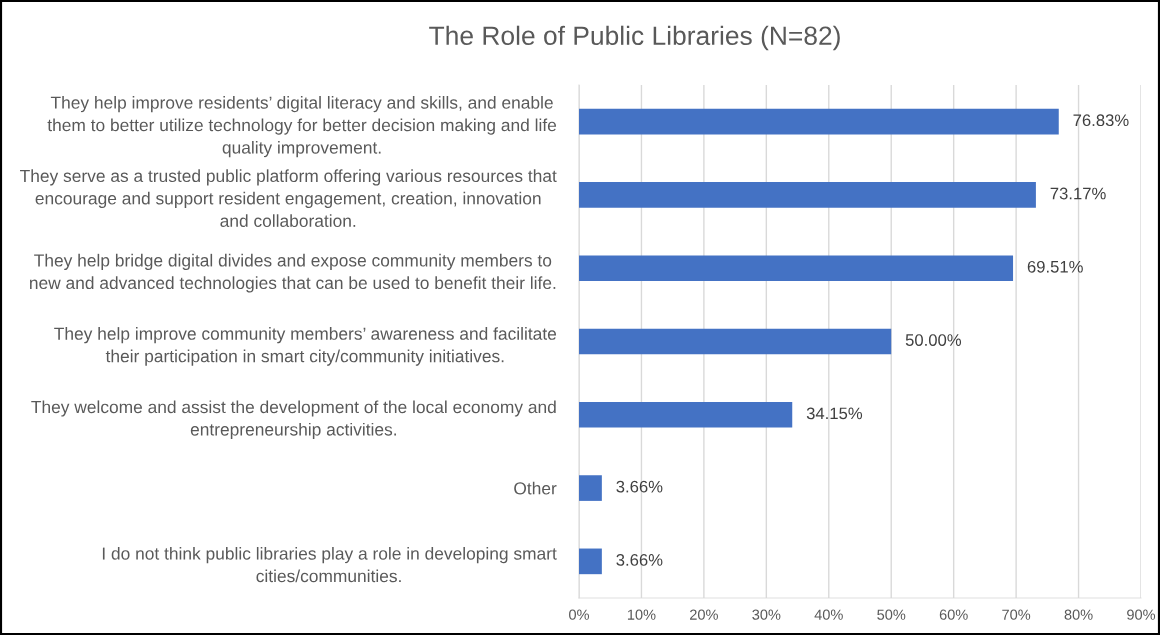  I want to click on x-tick-label: 10%, so click(641, 614).